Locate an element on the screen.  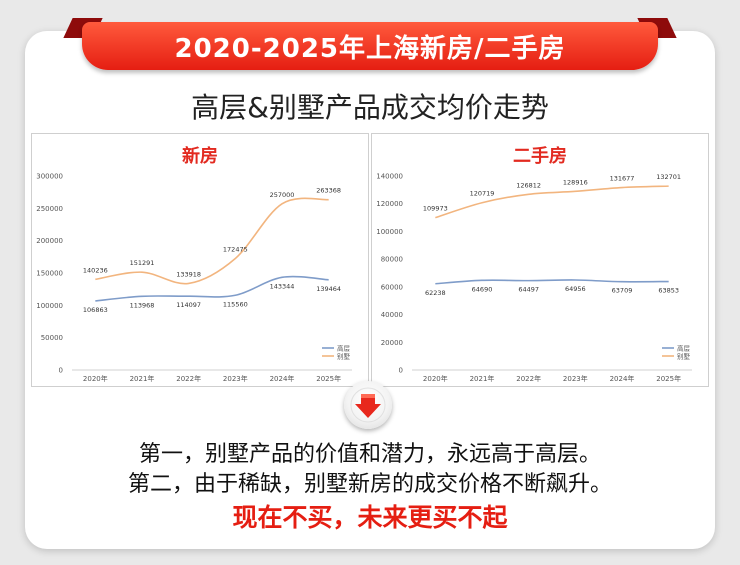
data-label: 139464 is located at coordinates (328, 289).